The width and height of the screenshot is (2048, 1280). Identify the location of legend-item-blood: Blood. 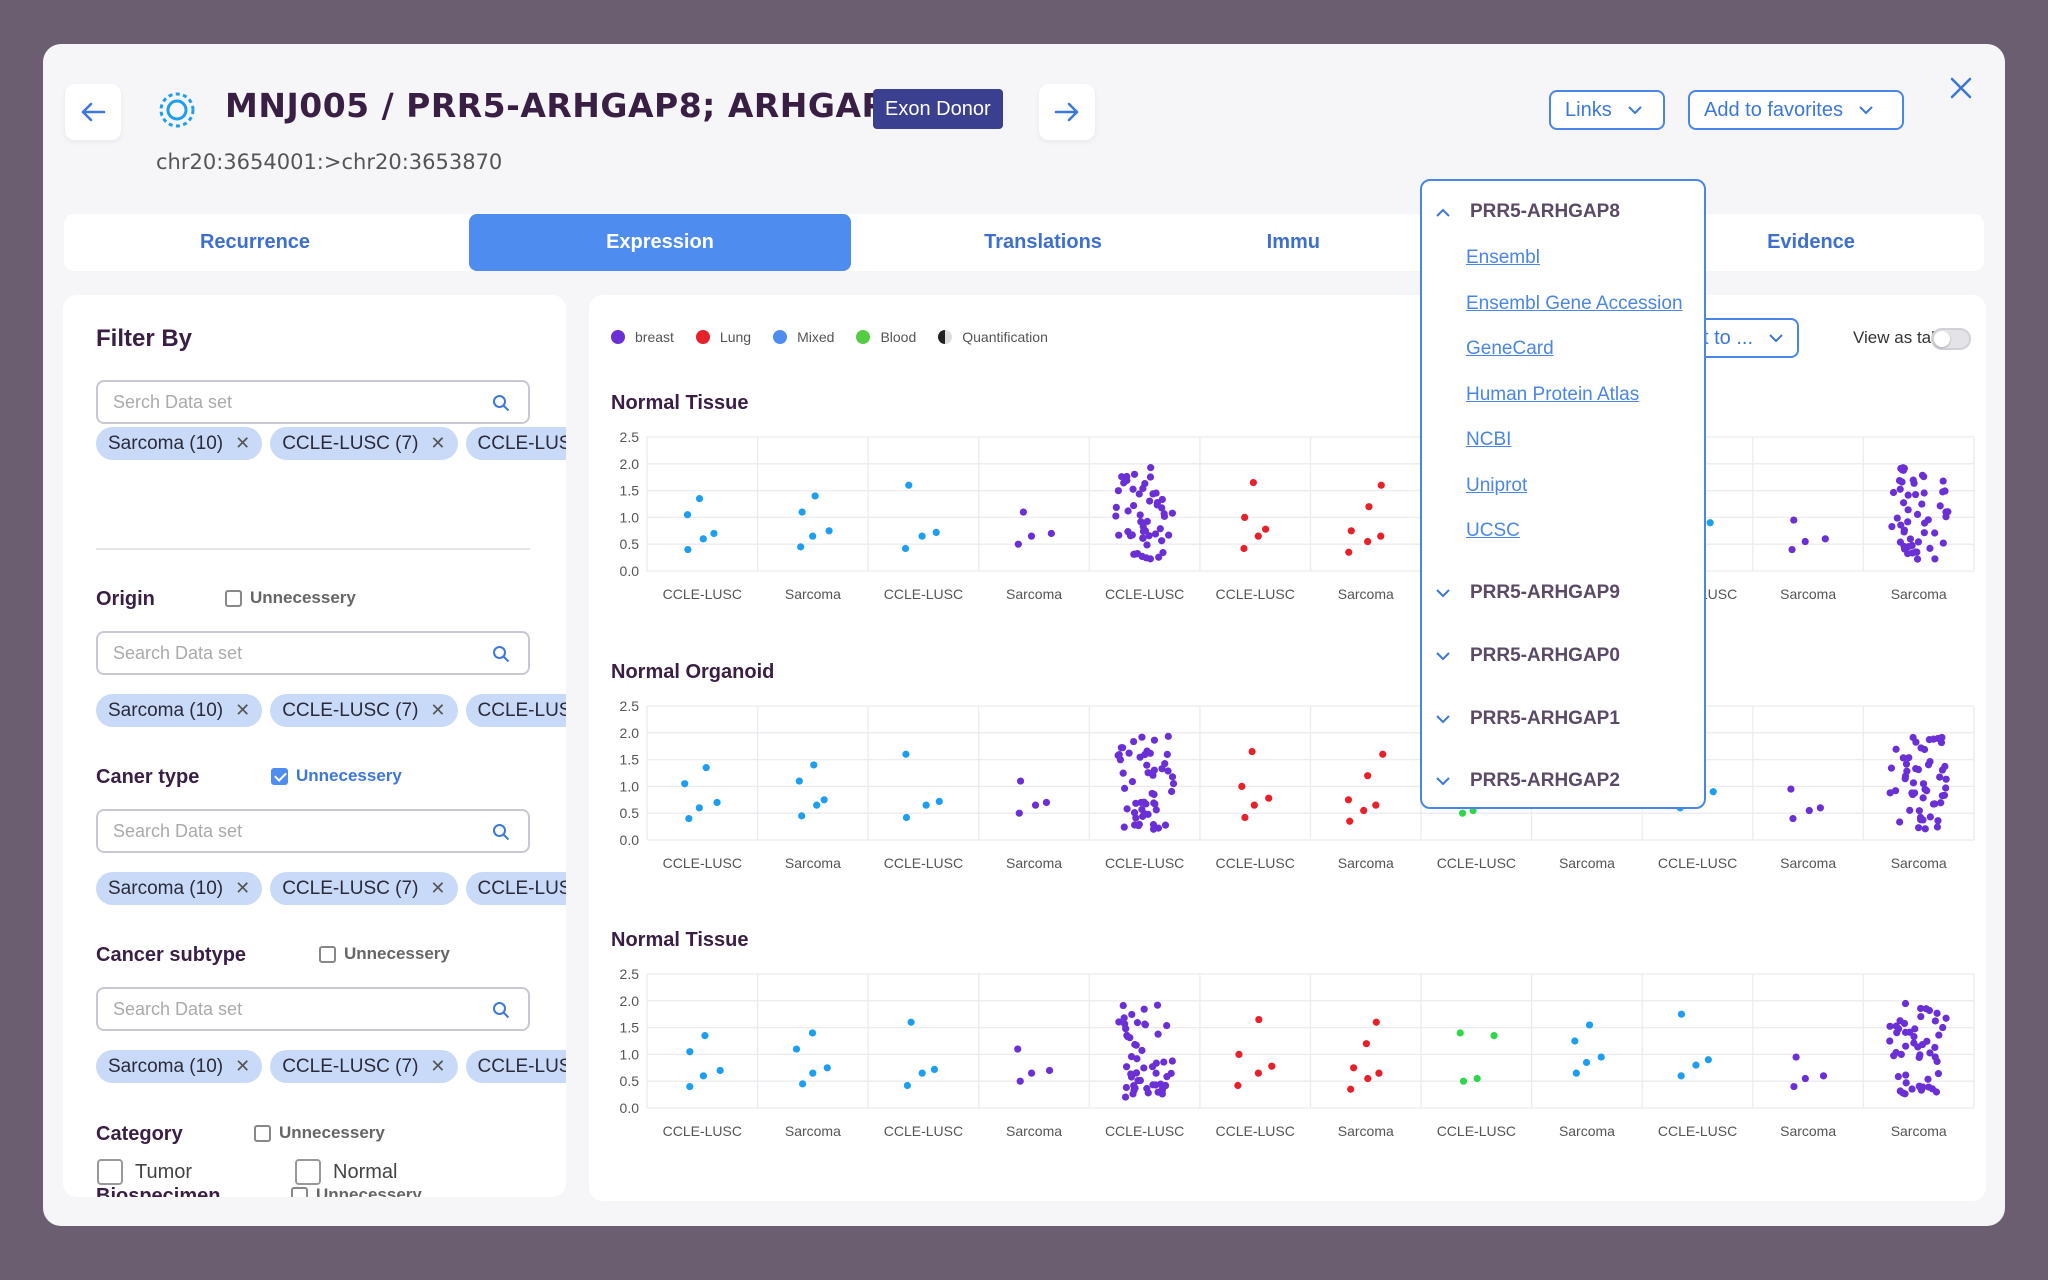
(886, 337).